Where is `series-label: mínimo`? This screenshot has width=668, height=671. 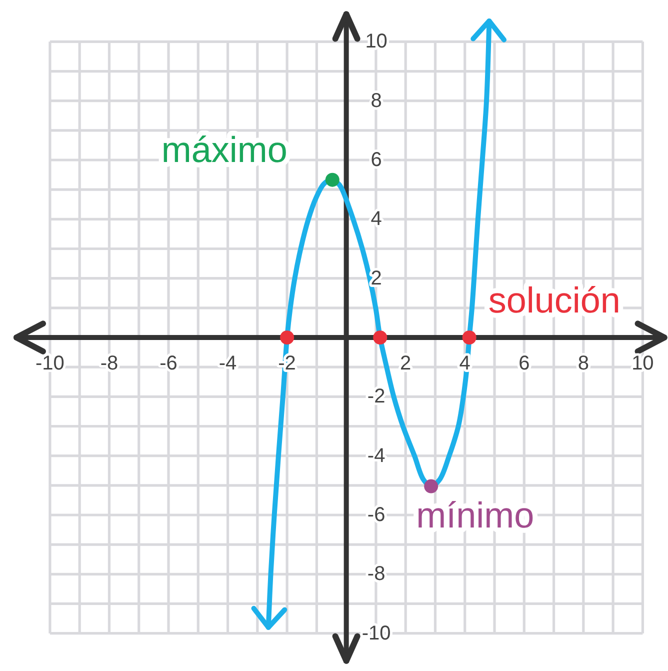 series-label: mínimo is located at coordinates (475, 515).